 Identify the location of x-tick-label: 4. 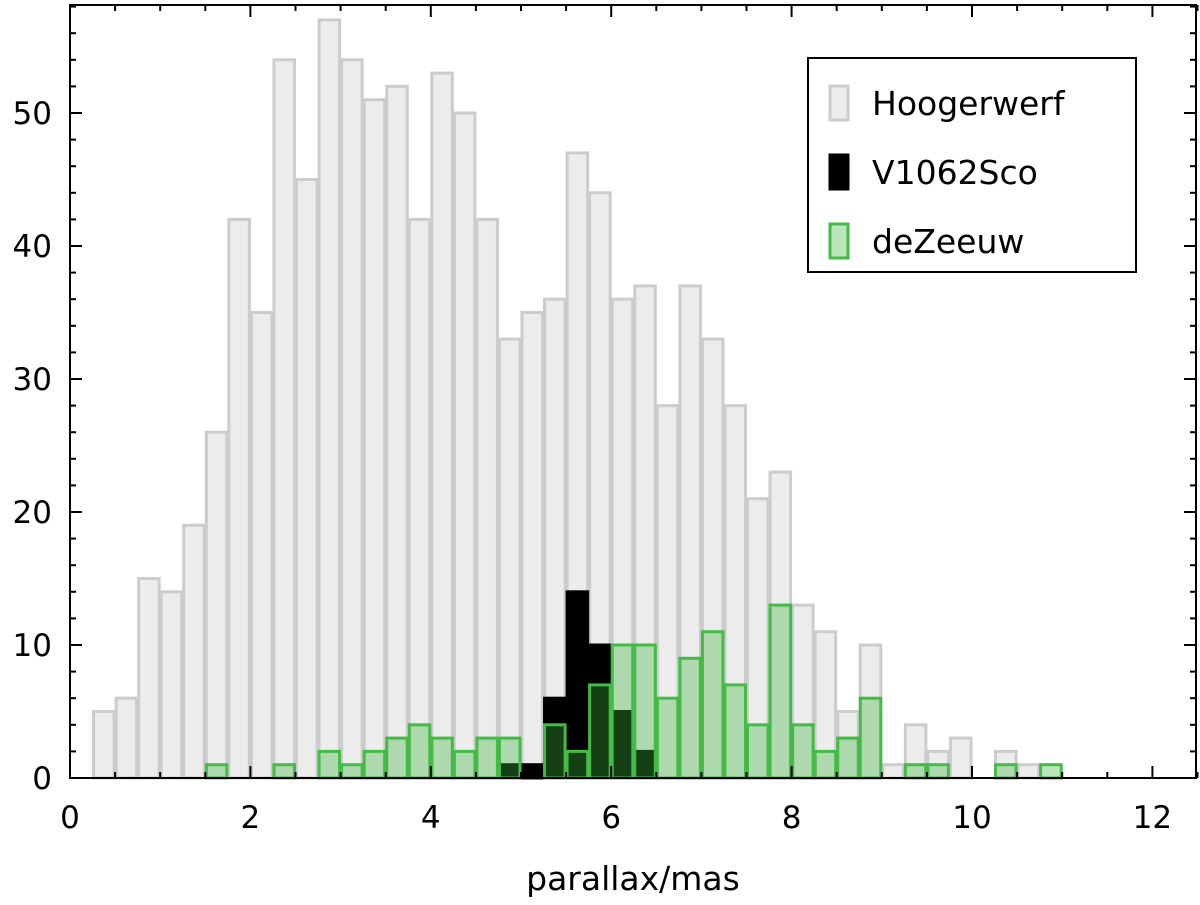
(431, 818).